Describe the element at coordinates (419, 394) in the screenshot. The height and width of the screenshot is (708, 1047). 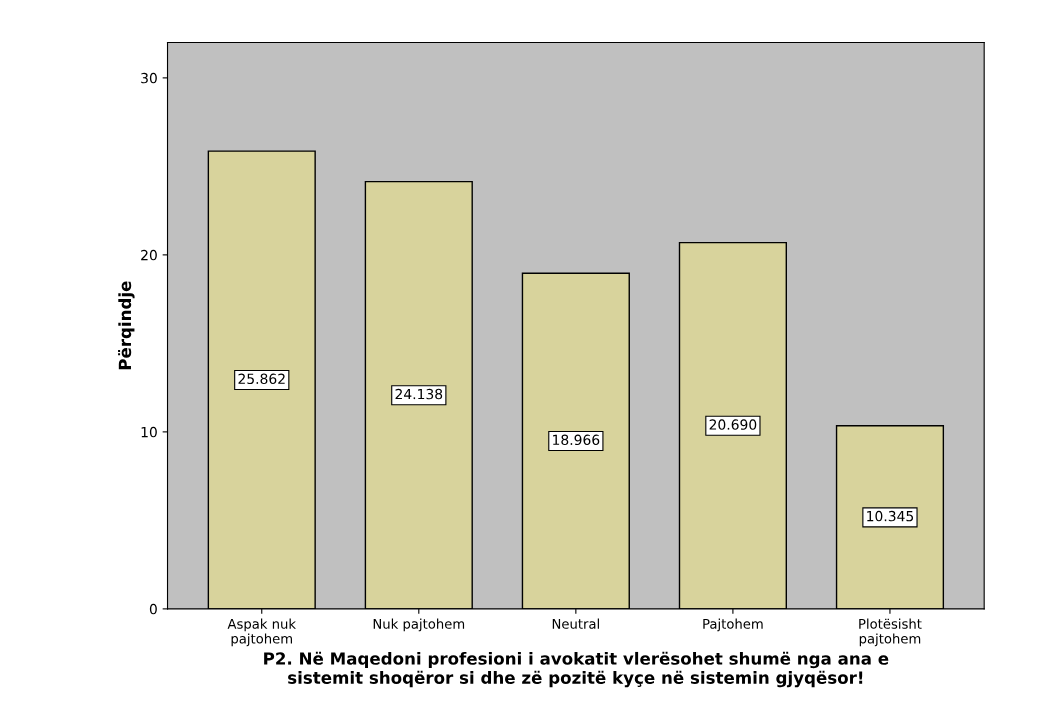
I see `data-label: 24.138` at that location.